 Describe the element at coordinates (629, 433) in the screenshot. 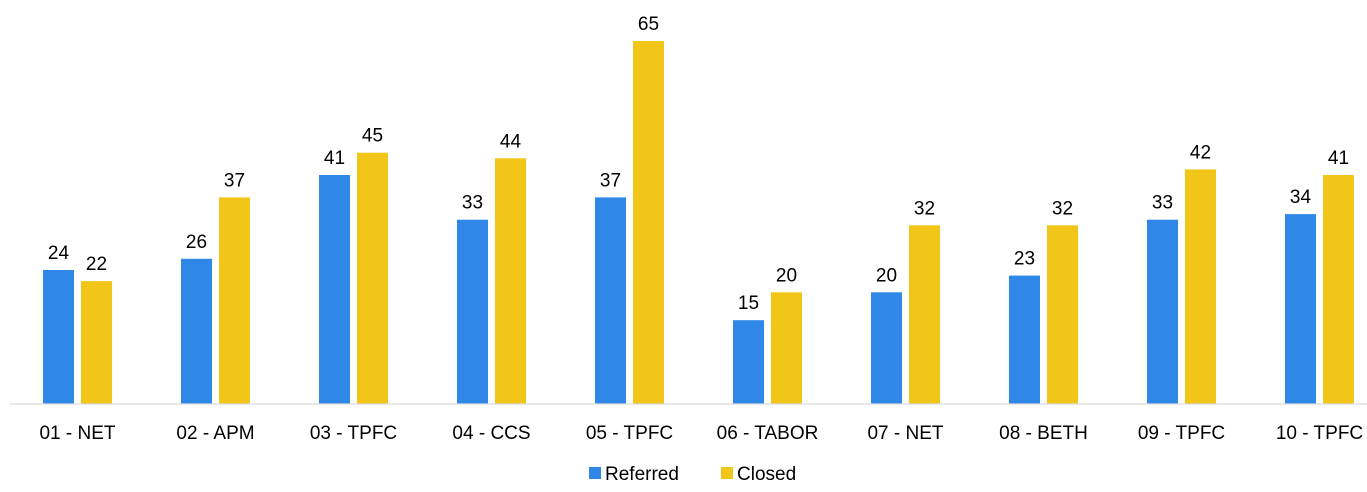

I see `x-tick-label-5: 05 - TPFC` at that location.